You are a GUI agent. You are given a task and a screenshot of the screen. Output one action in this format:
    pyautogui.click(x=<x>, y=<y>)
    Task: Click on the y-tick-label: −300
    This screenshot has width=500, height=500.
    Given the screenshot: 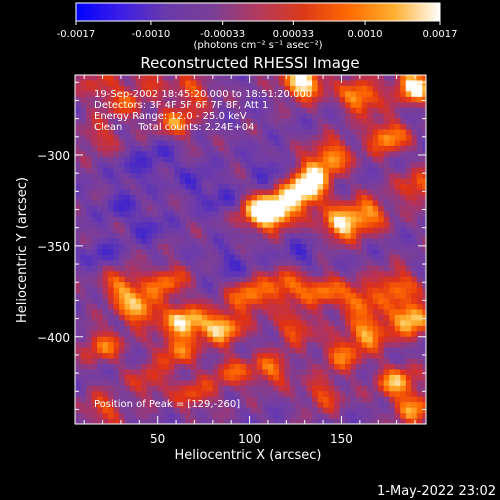 What is the action you would take?
    pyautogui.click(x=53, y=156)
    